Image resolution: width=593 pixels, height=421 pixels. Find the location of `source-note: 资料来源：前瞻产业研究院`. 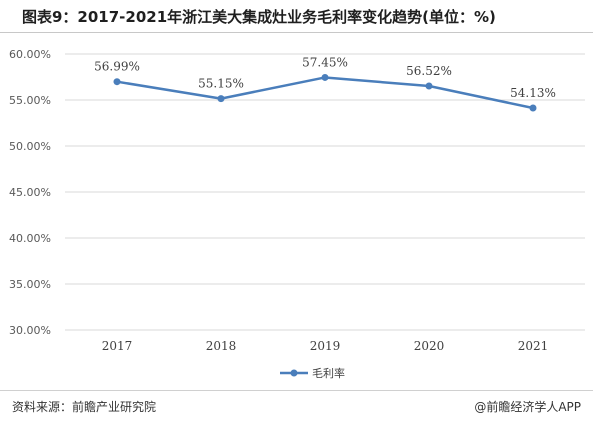

source-note: 资料来源：前瞻产业研究院 is located at coordinates (84, 407).